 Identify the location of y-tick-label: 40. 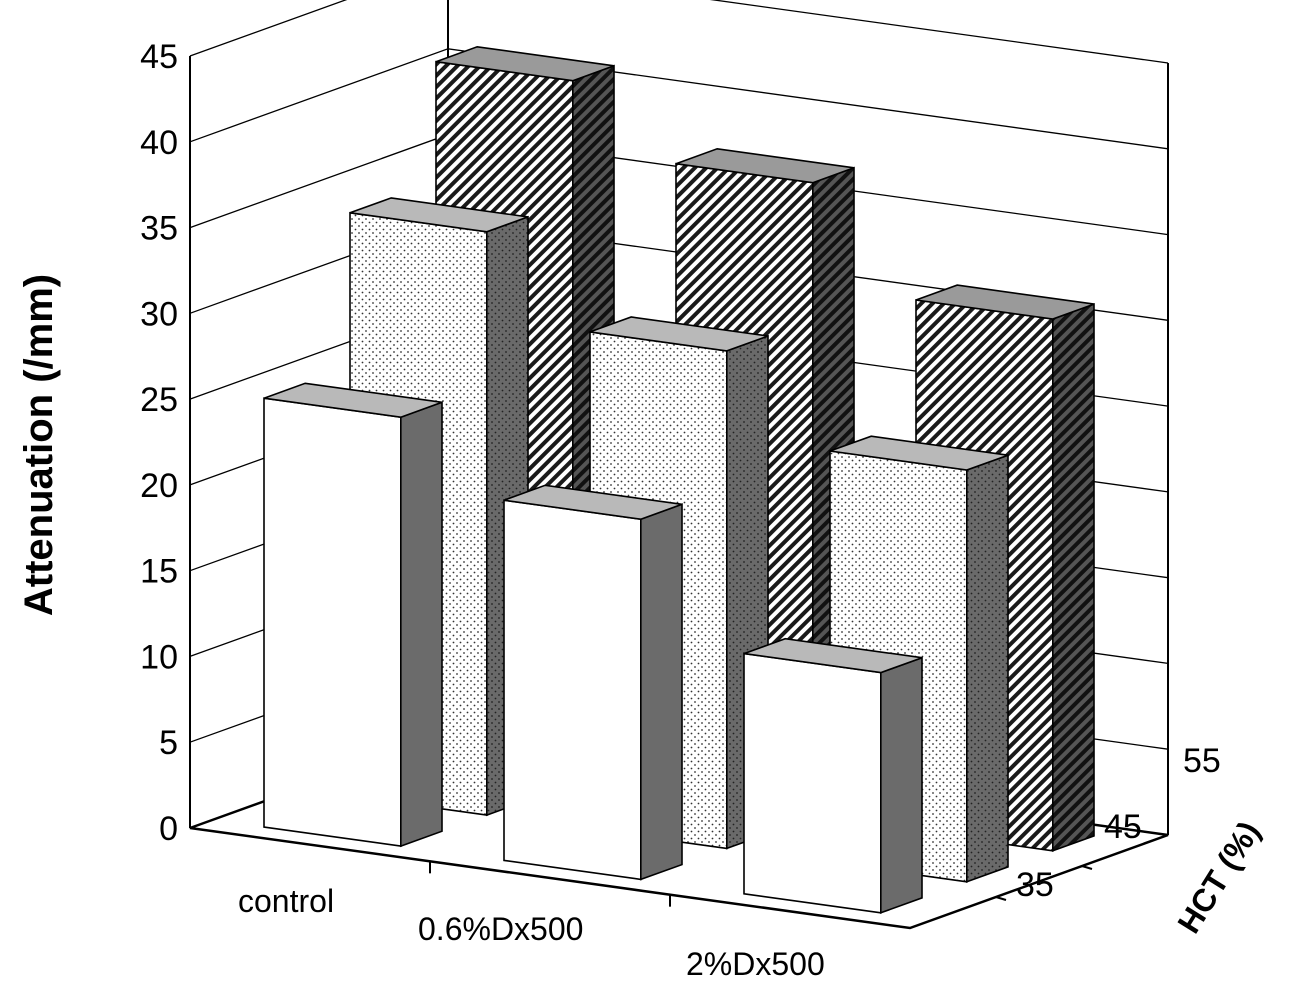
(159, 143).